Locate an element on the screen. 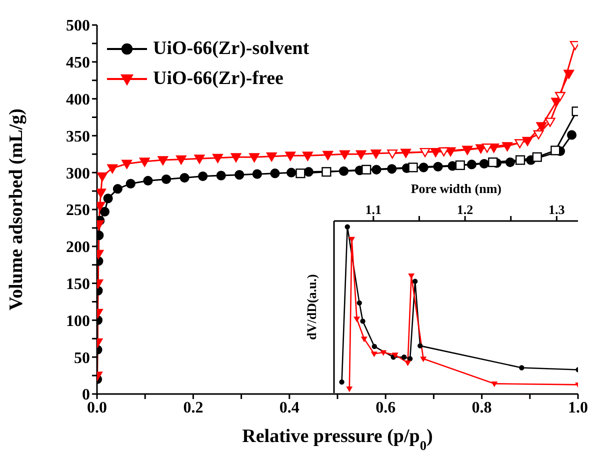 This screenshot has height=464, width=593. y-tick-label: 300 is located at coordinates (78, 173).